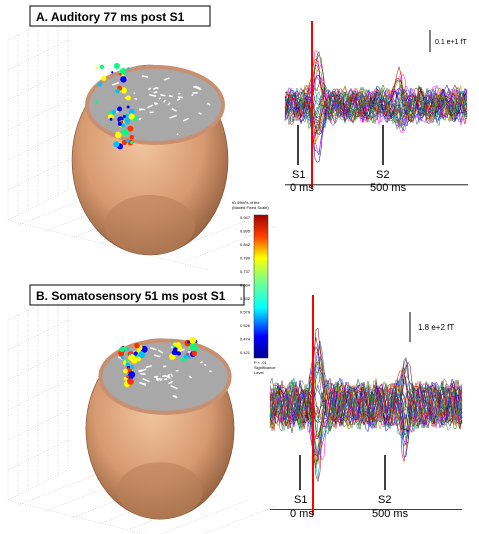 The width and height of the screenshot is (479, 534). What do you see at coordinates (245, 352) in the screenshot?
I see `colorbar-tick: 0.421` at bounding box center [245, 352].